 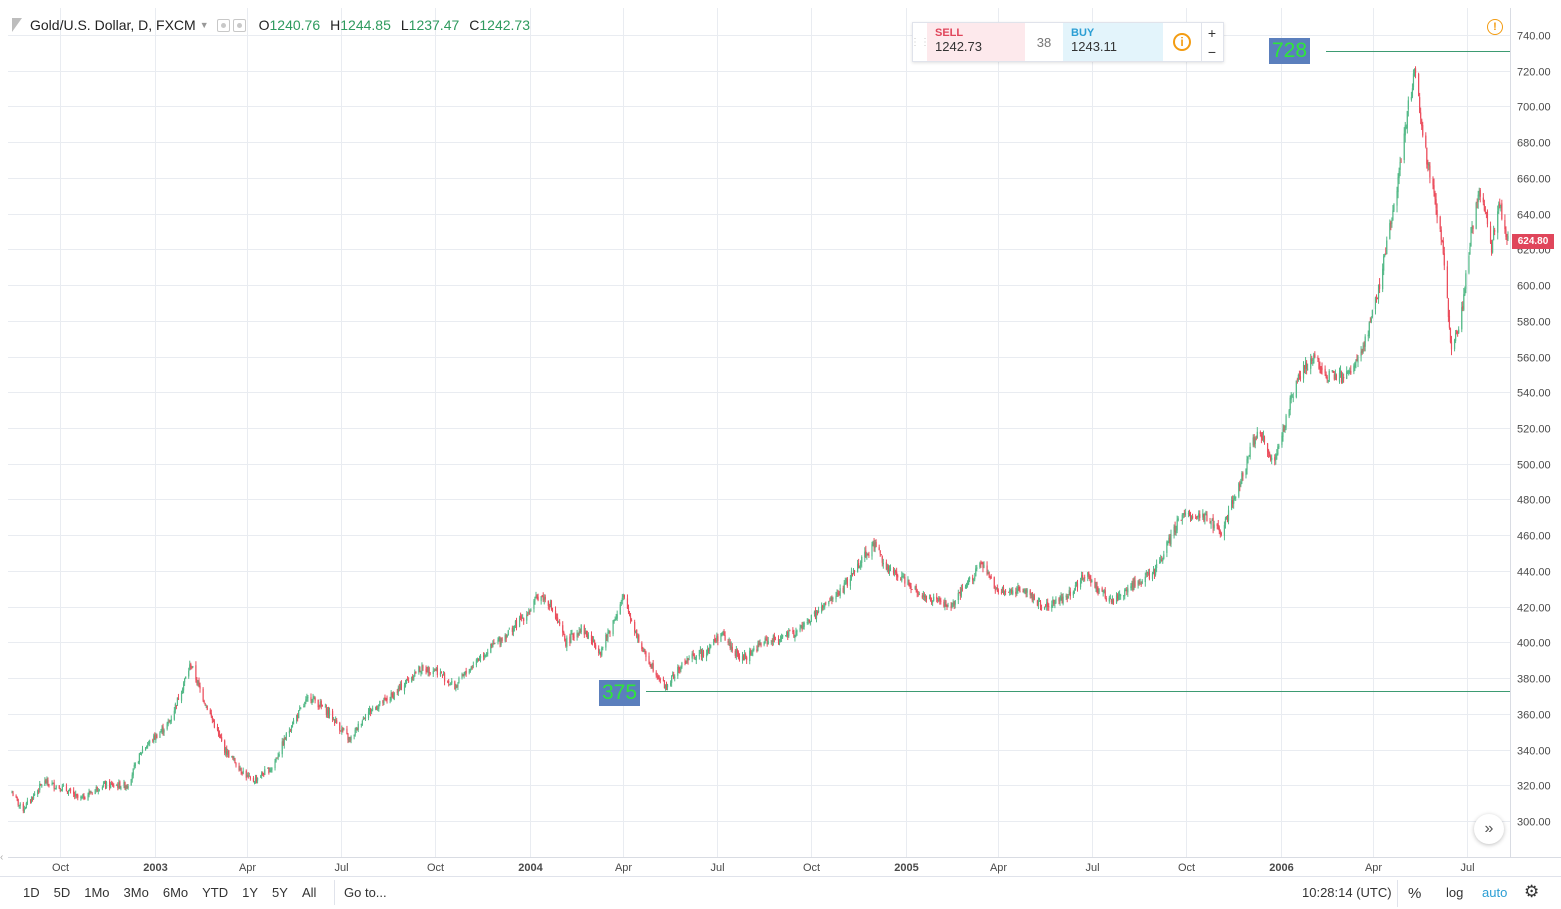 I want to click on settings-icon, so click(x=239, y=25).